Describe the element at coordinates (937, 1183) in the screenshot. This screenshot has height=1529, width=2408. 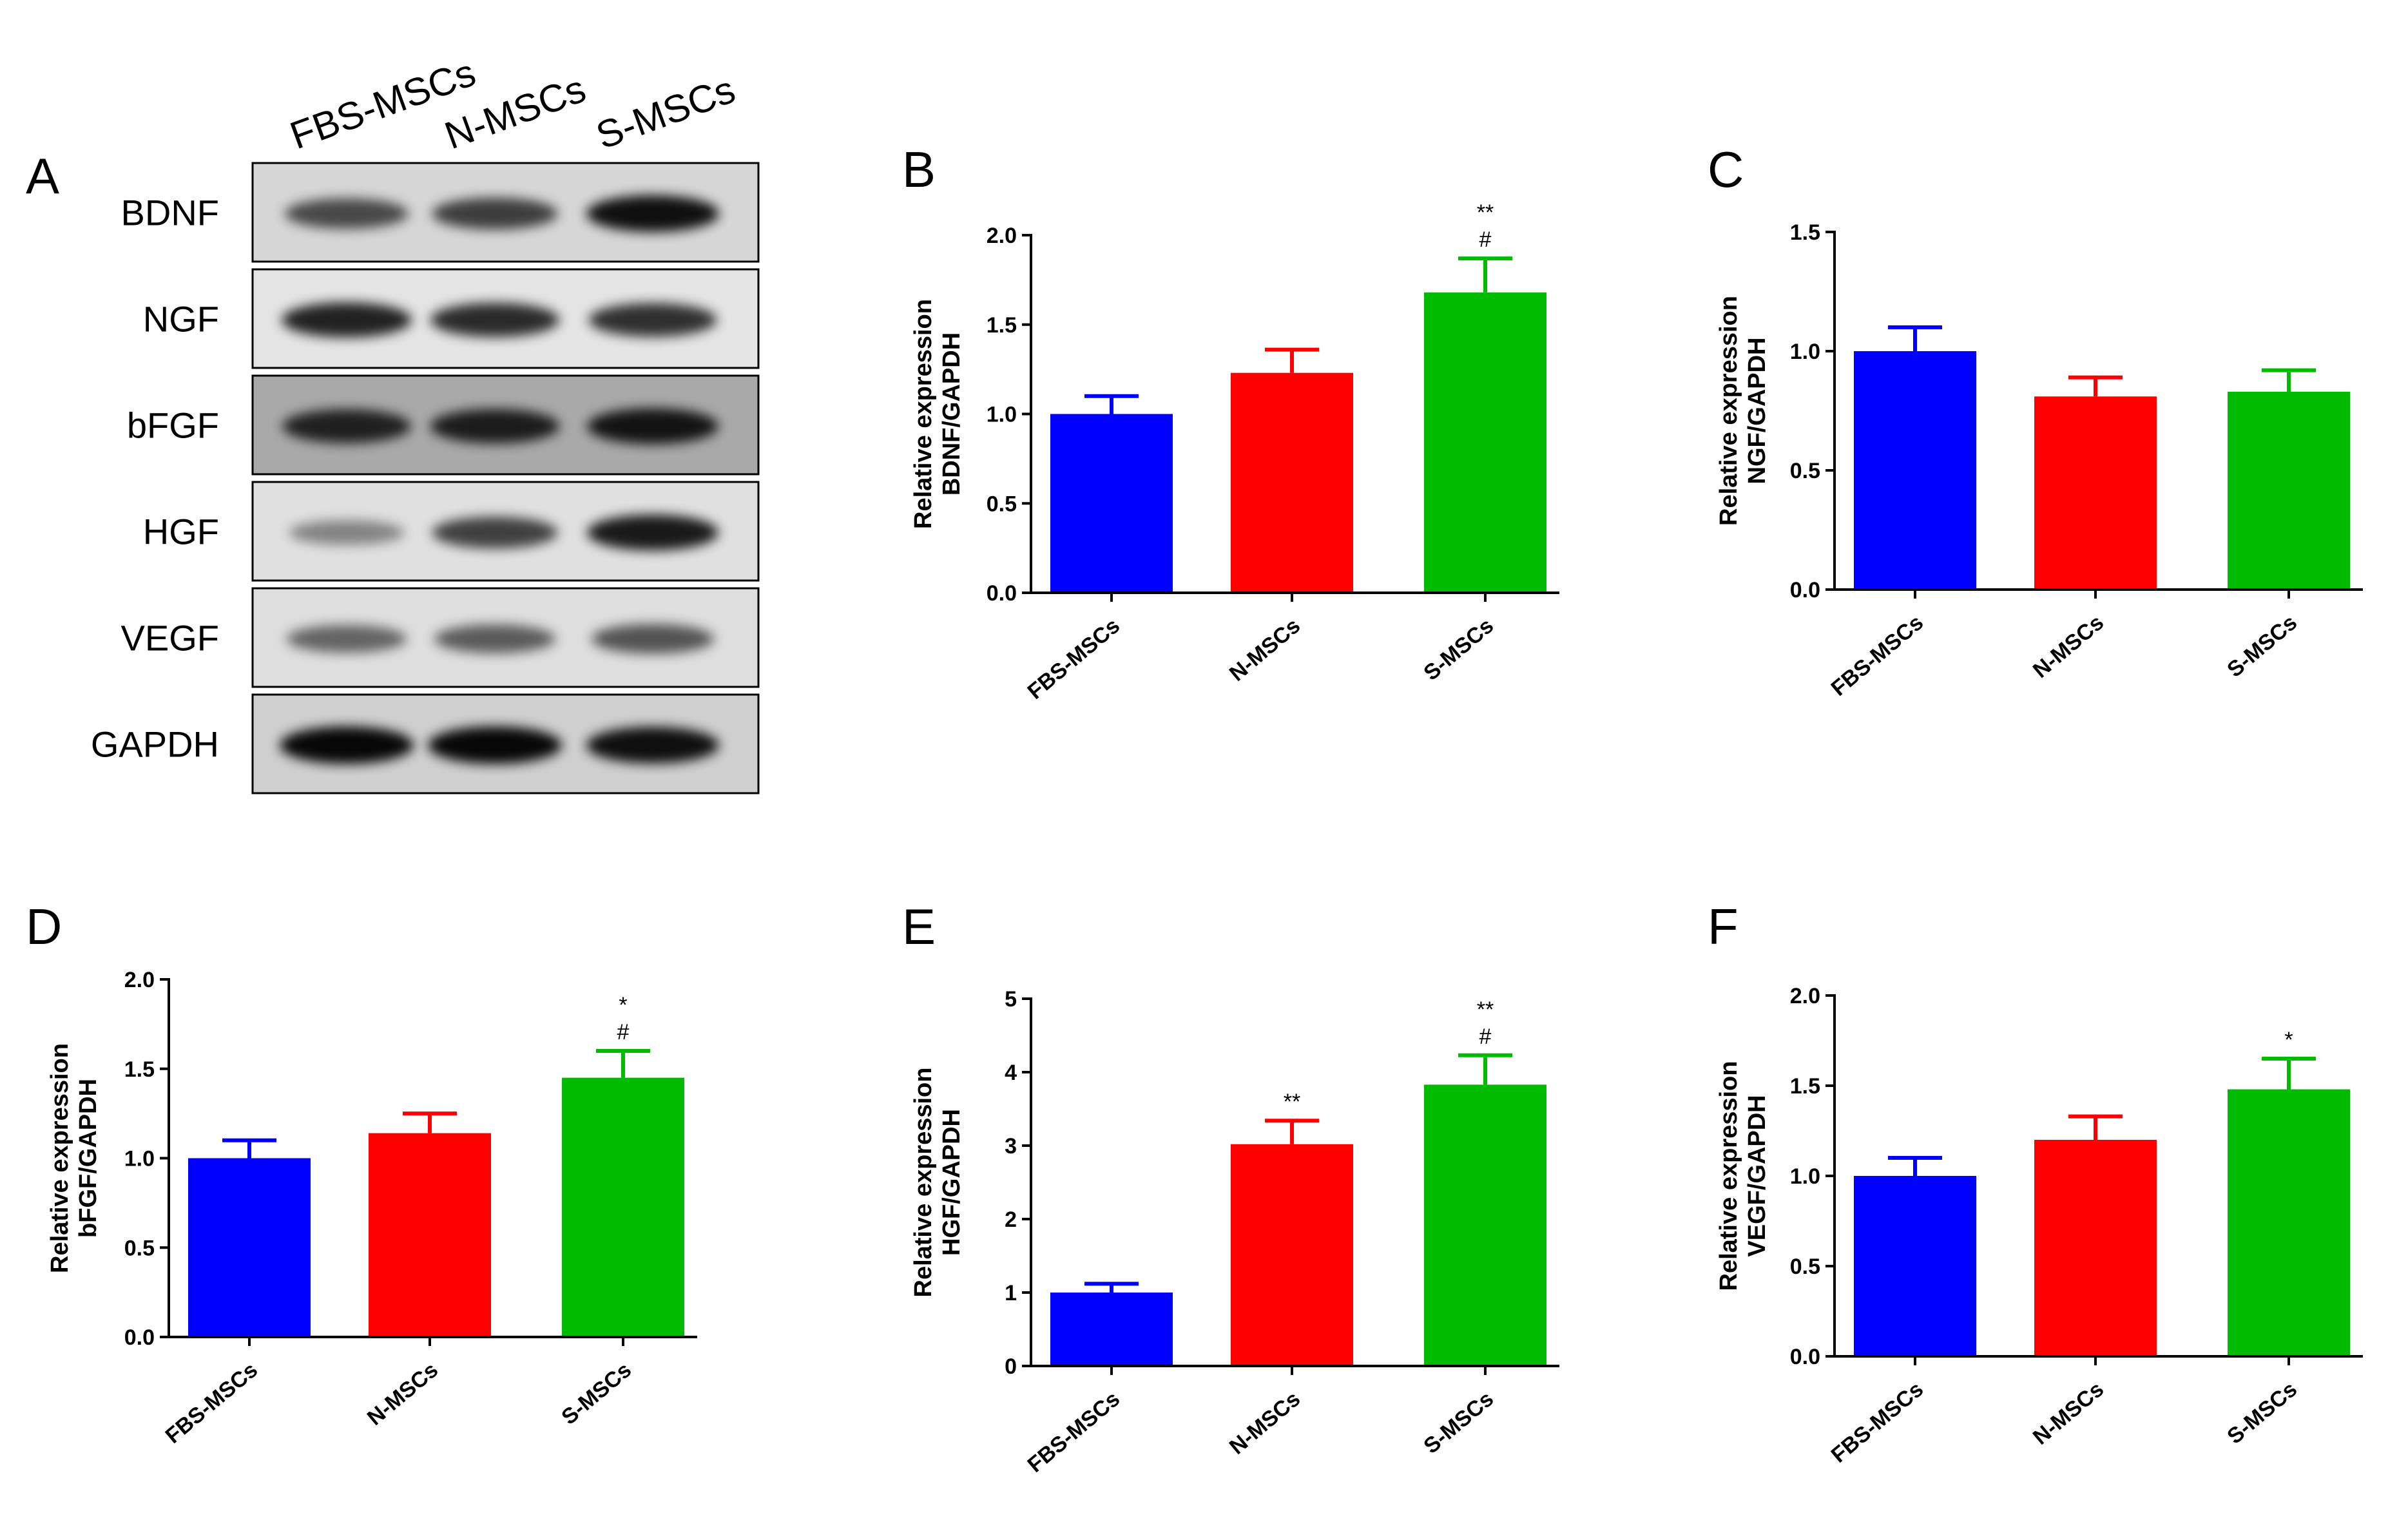
I see `y-axis-label: Relative expressionHGF/GAPDH` at that location.